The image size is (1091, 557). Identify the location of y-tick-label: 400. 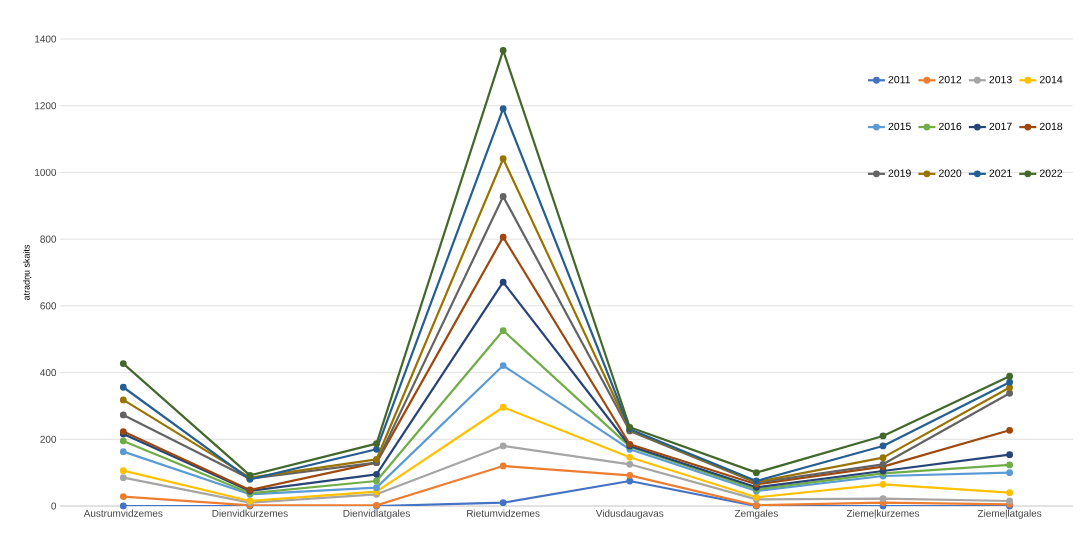
(48, 373).